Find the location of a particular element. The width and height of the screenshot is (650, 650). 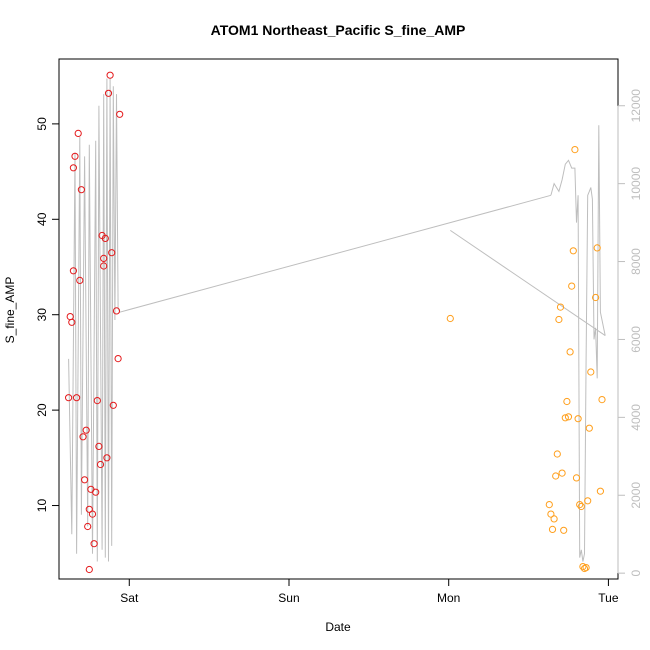

y2-tick-label: 6000 is located at coordinates (636, 339).